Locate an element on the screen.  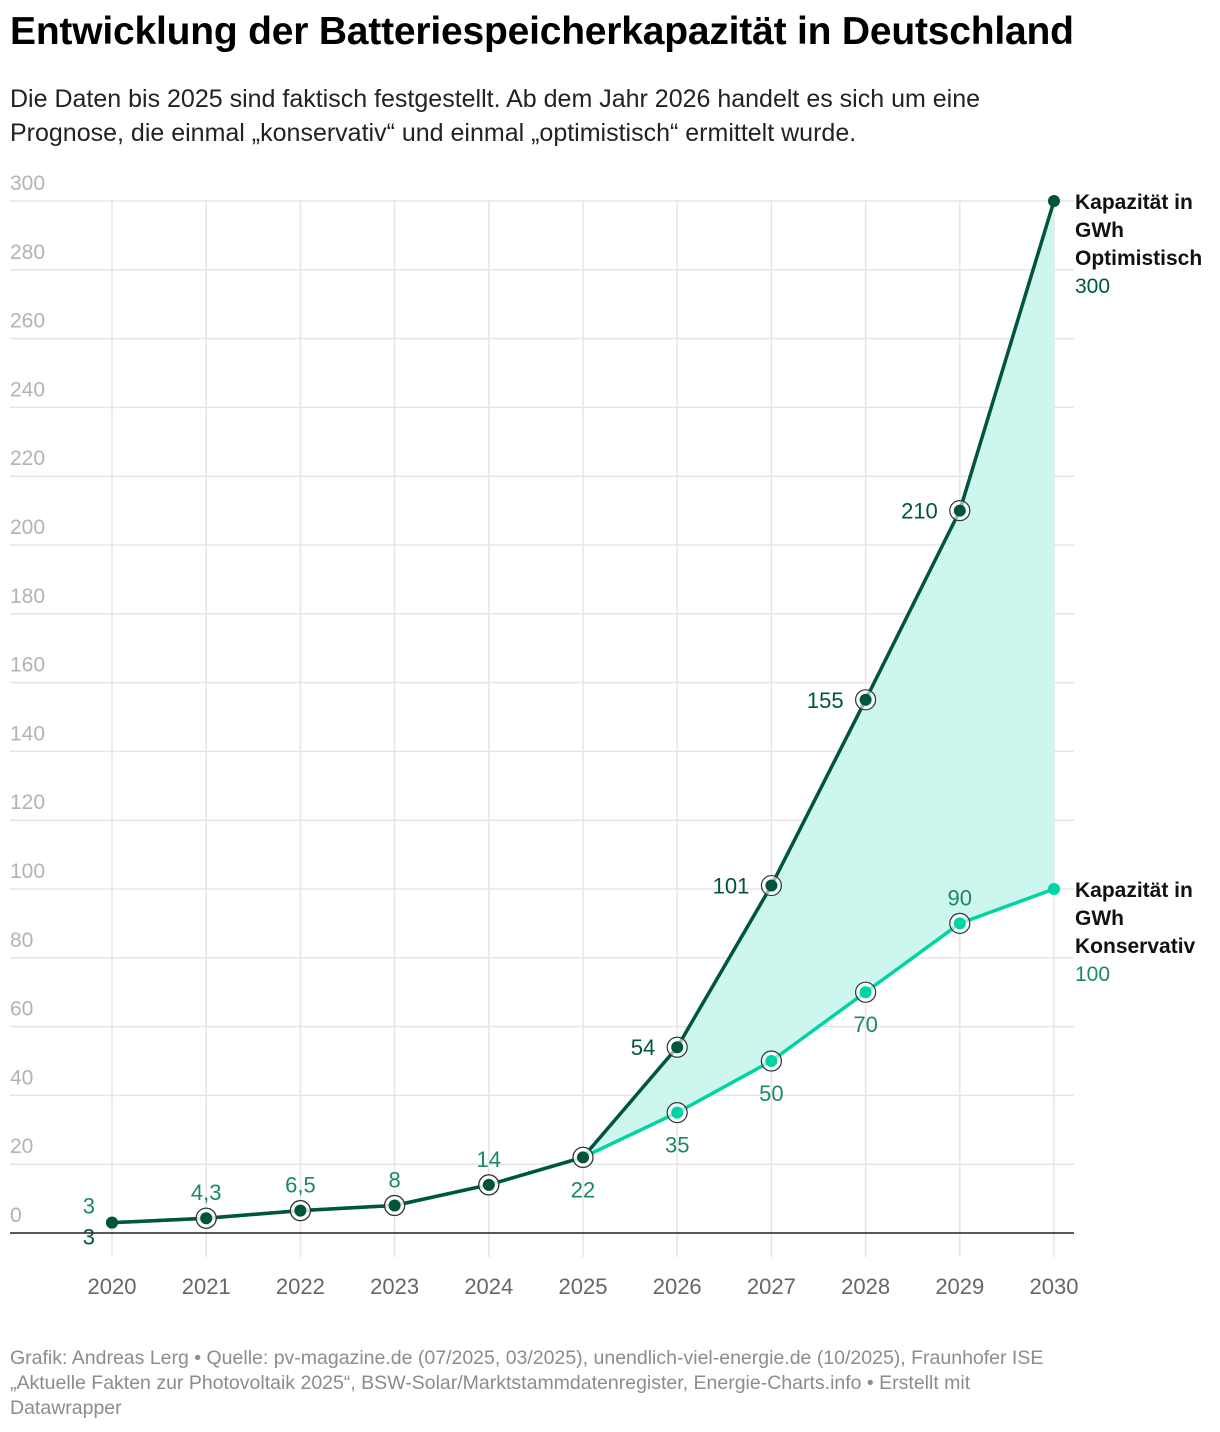
data-label-optimistisch: 210 is located at coordinates (919, 511).